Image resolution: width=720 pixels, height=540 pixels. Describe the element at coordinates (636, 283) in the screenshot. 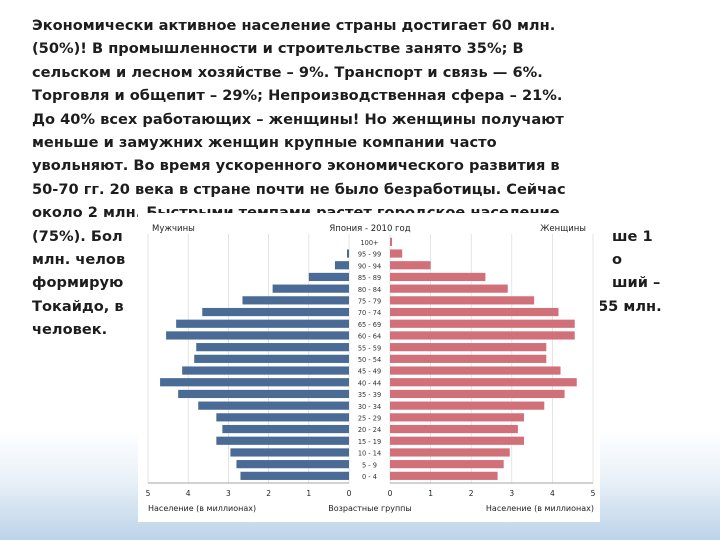

I see `text-fragment: ший –` at that location.